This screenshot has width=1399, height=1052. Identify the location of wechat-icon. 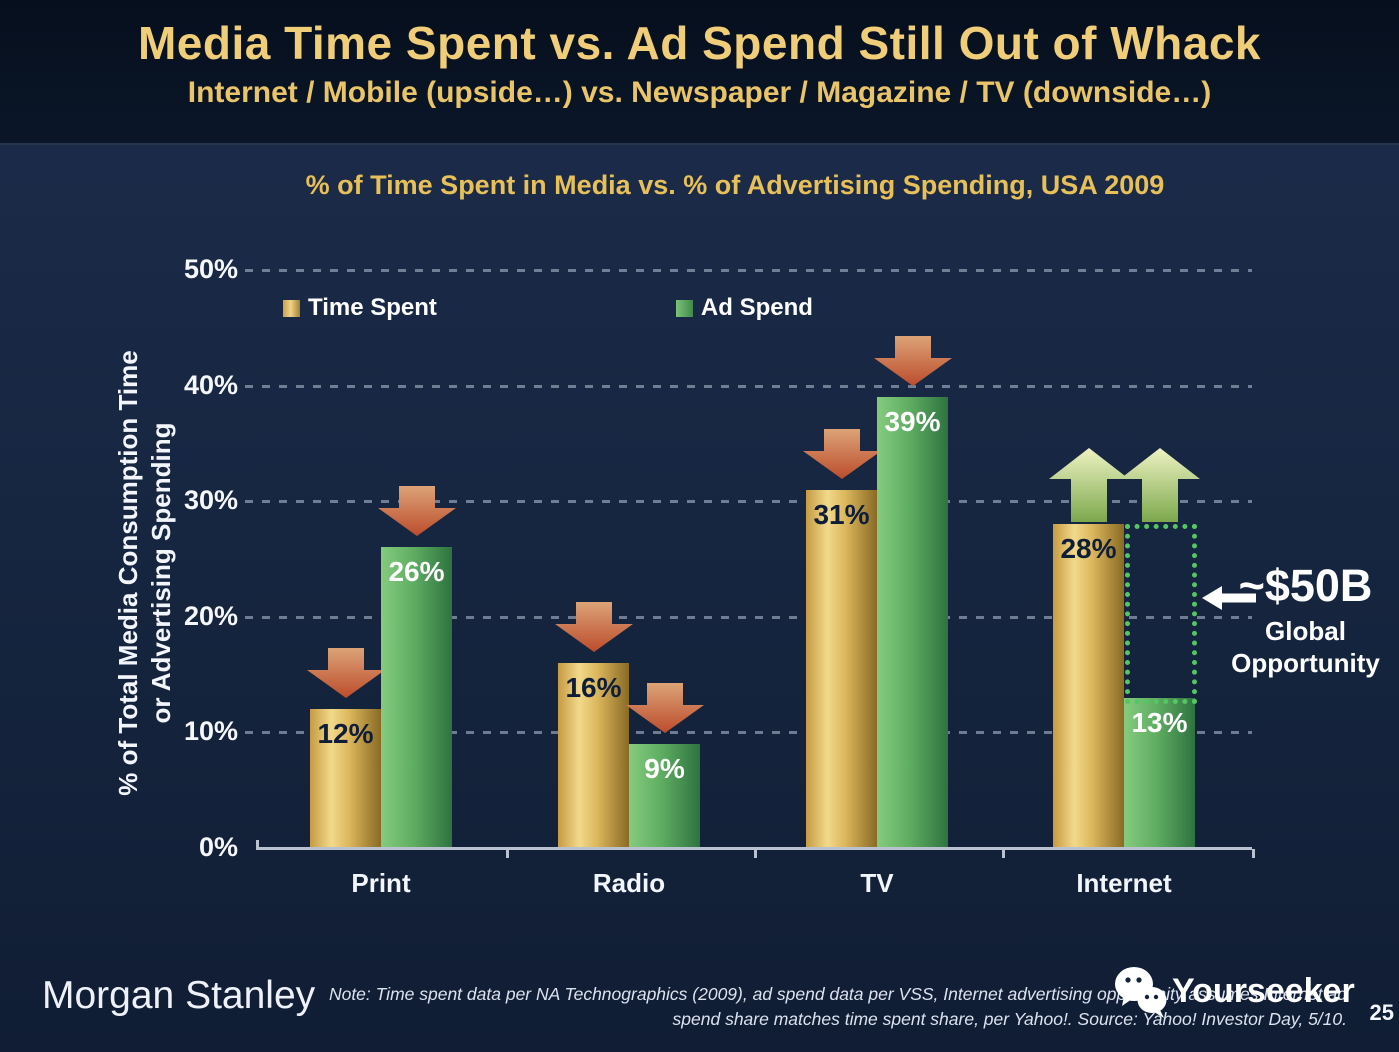
(1141, 992).